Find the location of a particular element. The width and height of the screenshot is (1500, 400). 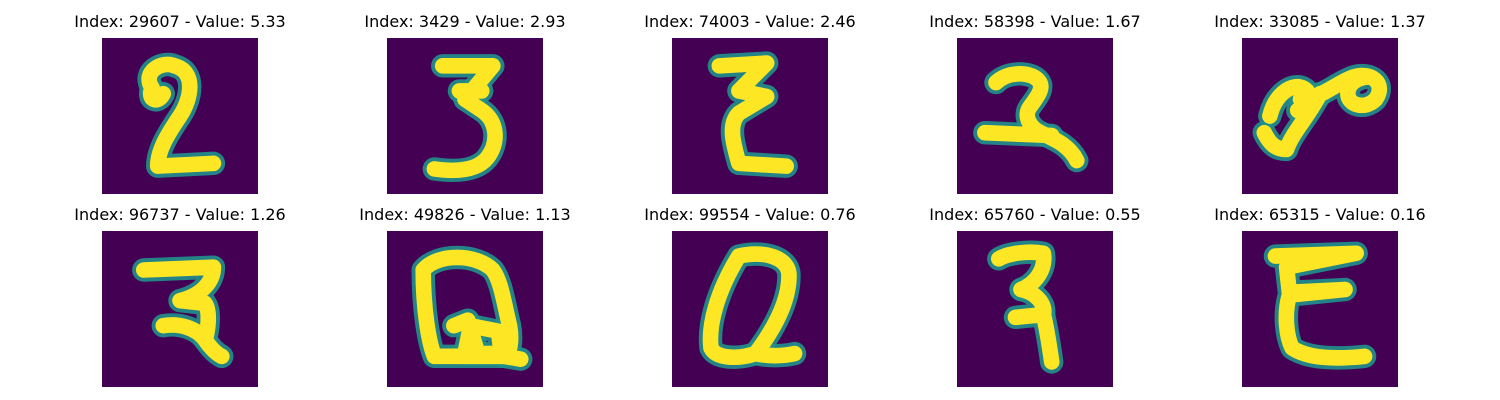

sample-title: Index: 3429 - Value: 2.93 is located at coordinates (465, 21).